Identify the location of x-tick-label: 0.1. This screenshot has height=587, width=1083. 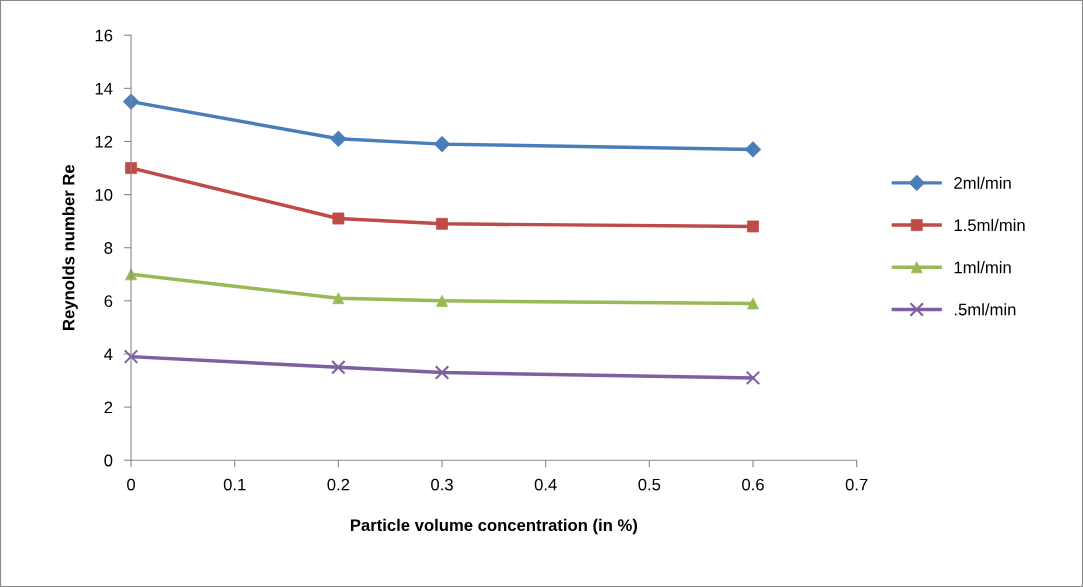
(234, 484).